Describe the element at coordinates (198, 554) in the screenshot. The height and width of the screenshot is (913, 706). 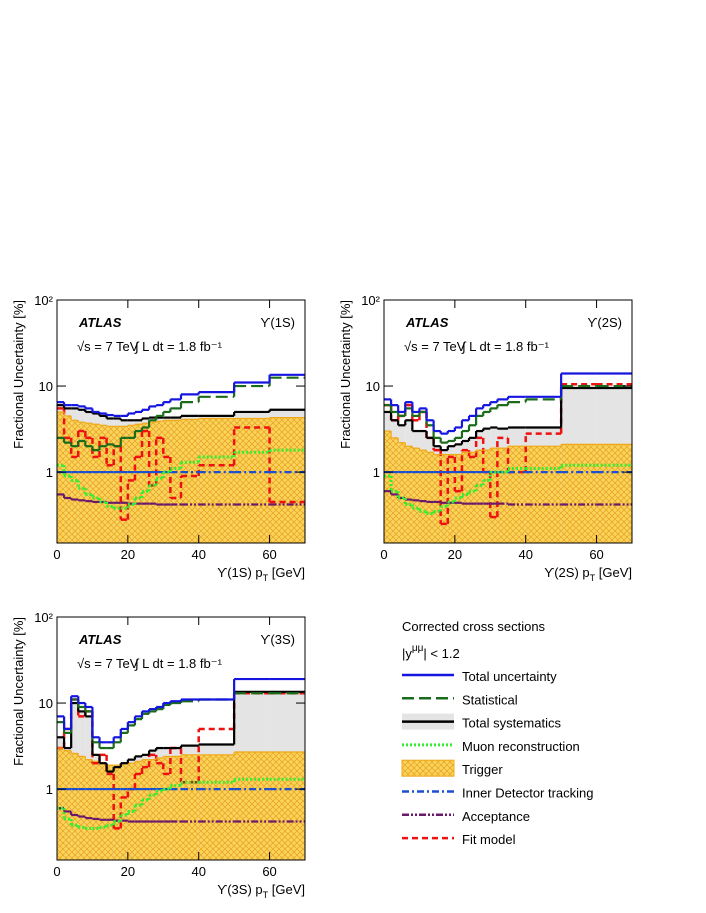
I see `x-tick-label: 40` at that location.